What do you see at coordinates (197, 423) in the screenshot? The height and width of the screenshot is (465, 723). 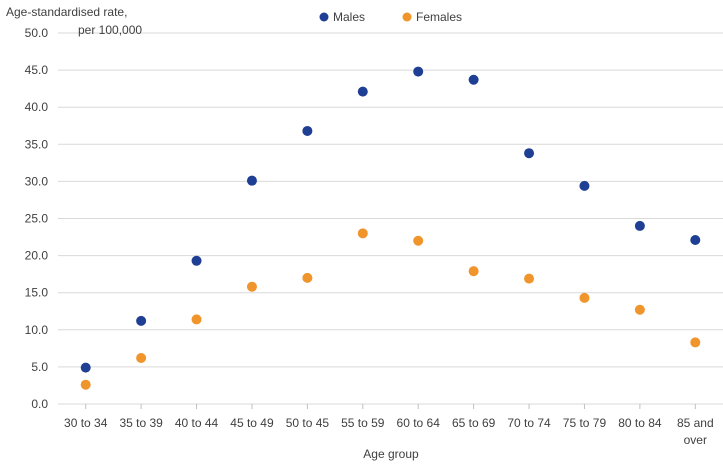 I see `x-tick-label: 40 to 44` at bounding box center [197, 423].